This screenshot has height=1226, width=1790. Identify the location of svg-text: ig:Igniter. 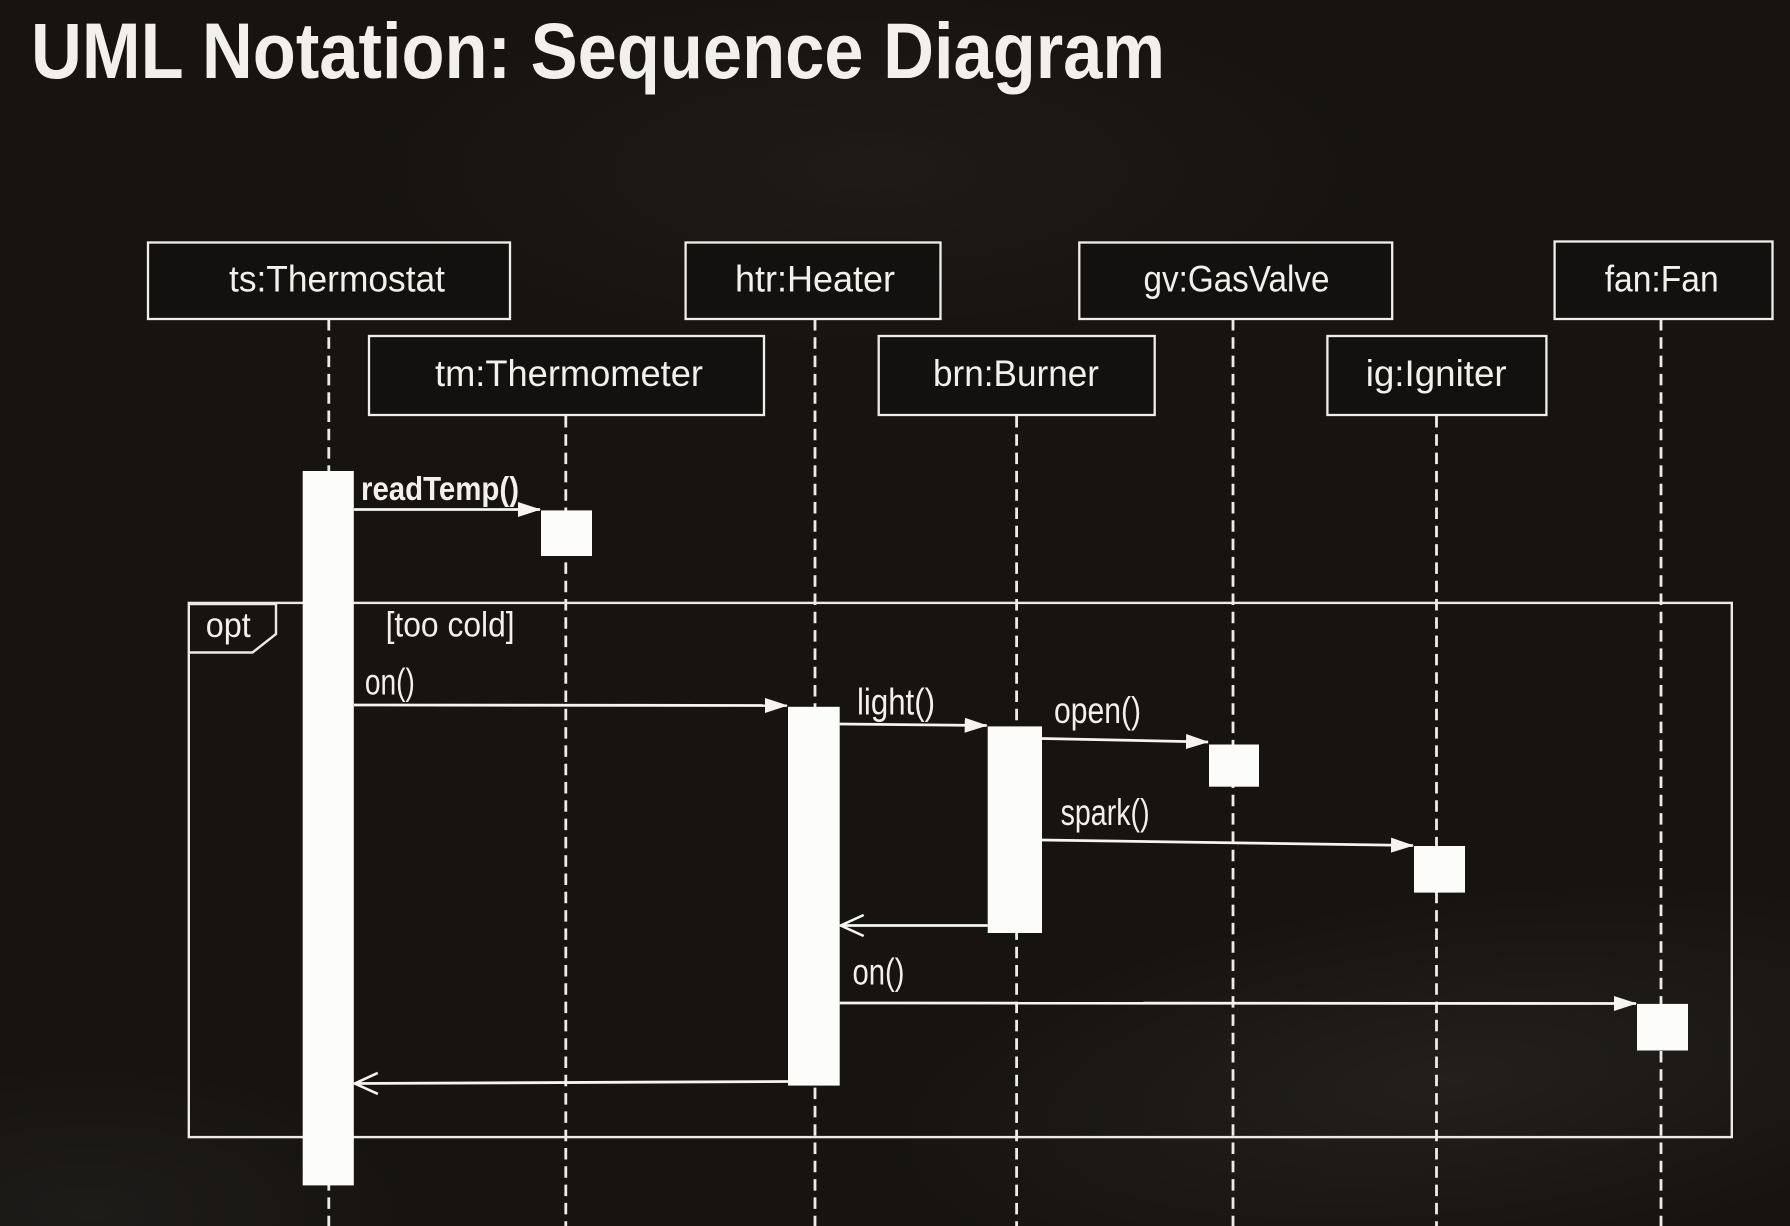
(1436, 373).